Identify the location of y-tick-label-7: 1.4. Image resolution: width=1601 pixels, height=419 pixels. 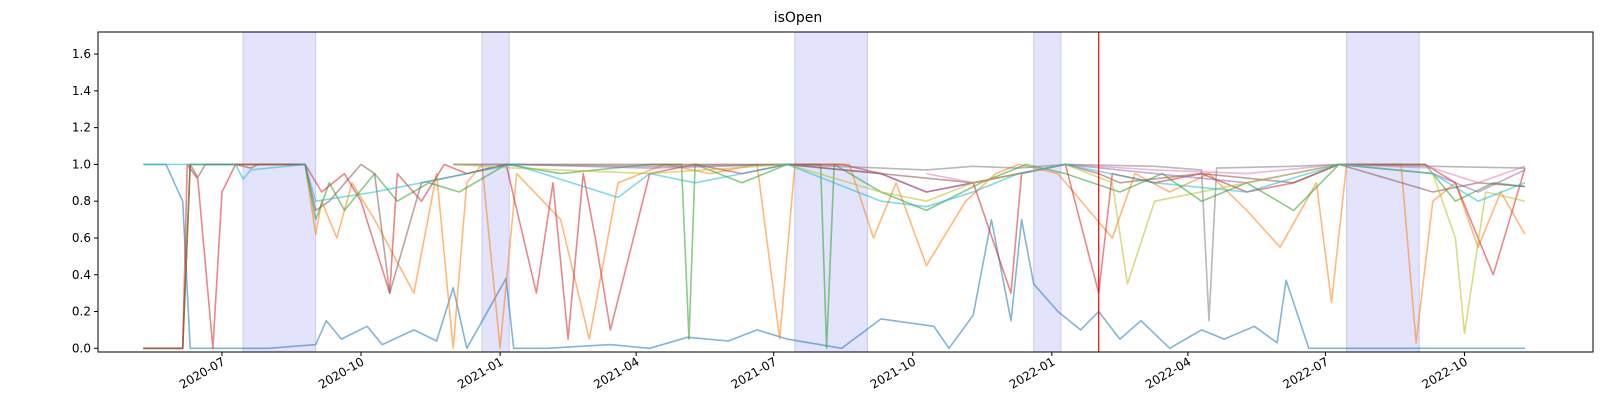
(81, 91).